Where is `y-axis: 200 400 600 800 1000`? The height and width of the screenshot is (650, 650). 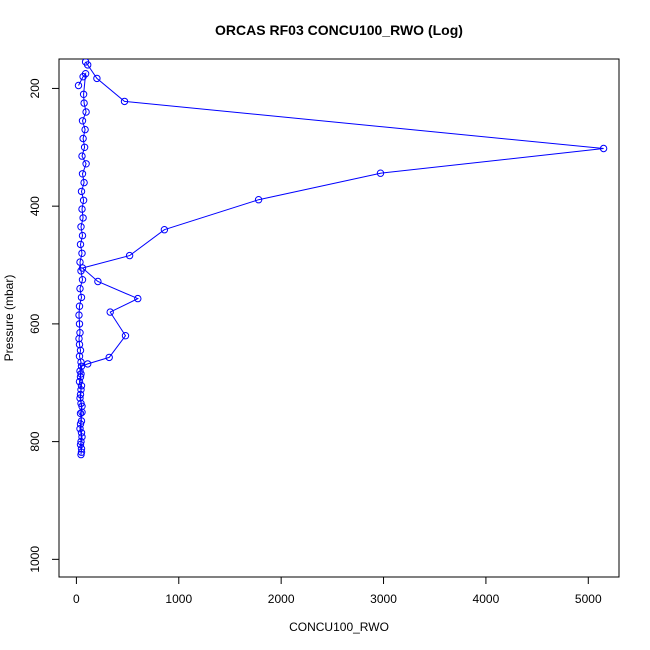 y-axis: 200 400 600 800 1000 is located at coordinates (44, 325).